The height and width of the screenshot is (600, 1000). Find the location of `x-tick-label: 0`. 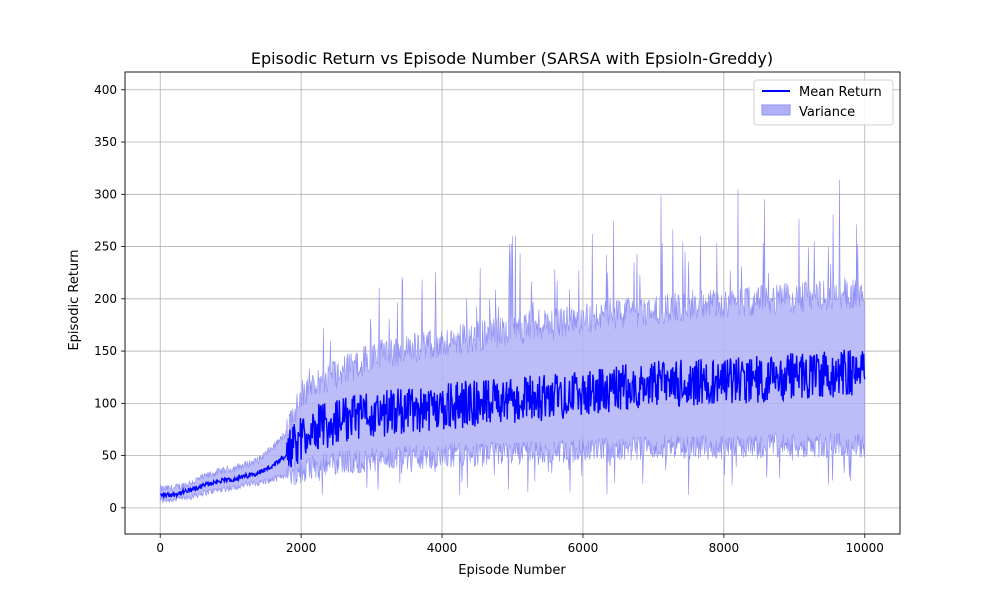

x-tick-label: 0 is located at coordinates (160, 548).